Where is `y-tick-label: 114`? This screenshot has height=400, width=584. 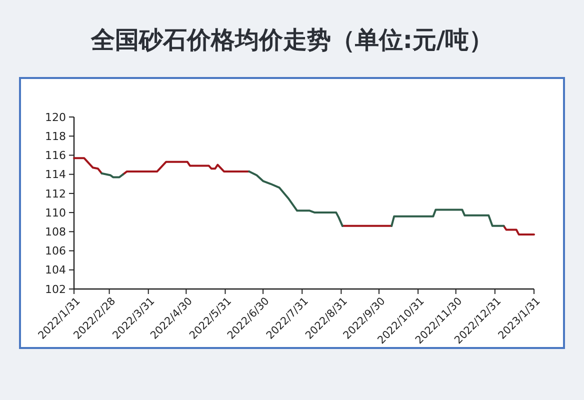
y-tick-label: 114 is located at coordinates (55, 175).